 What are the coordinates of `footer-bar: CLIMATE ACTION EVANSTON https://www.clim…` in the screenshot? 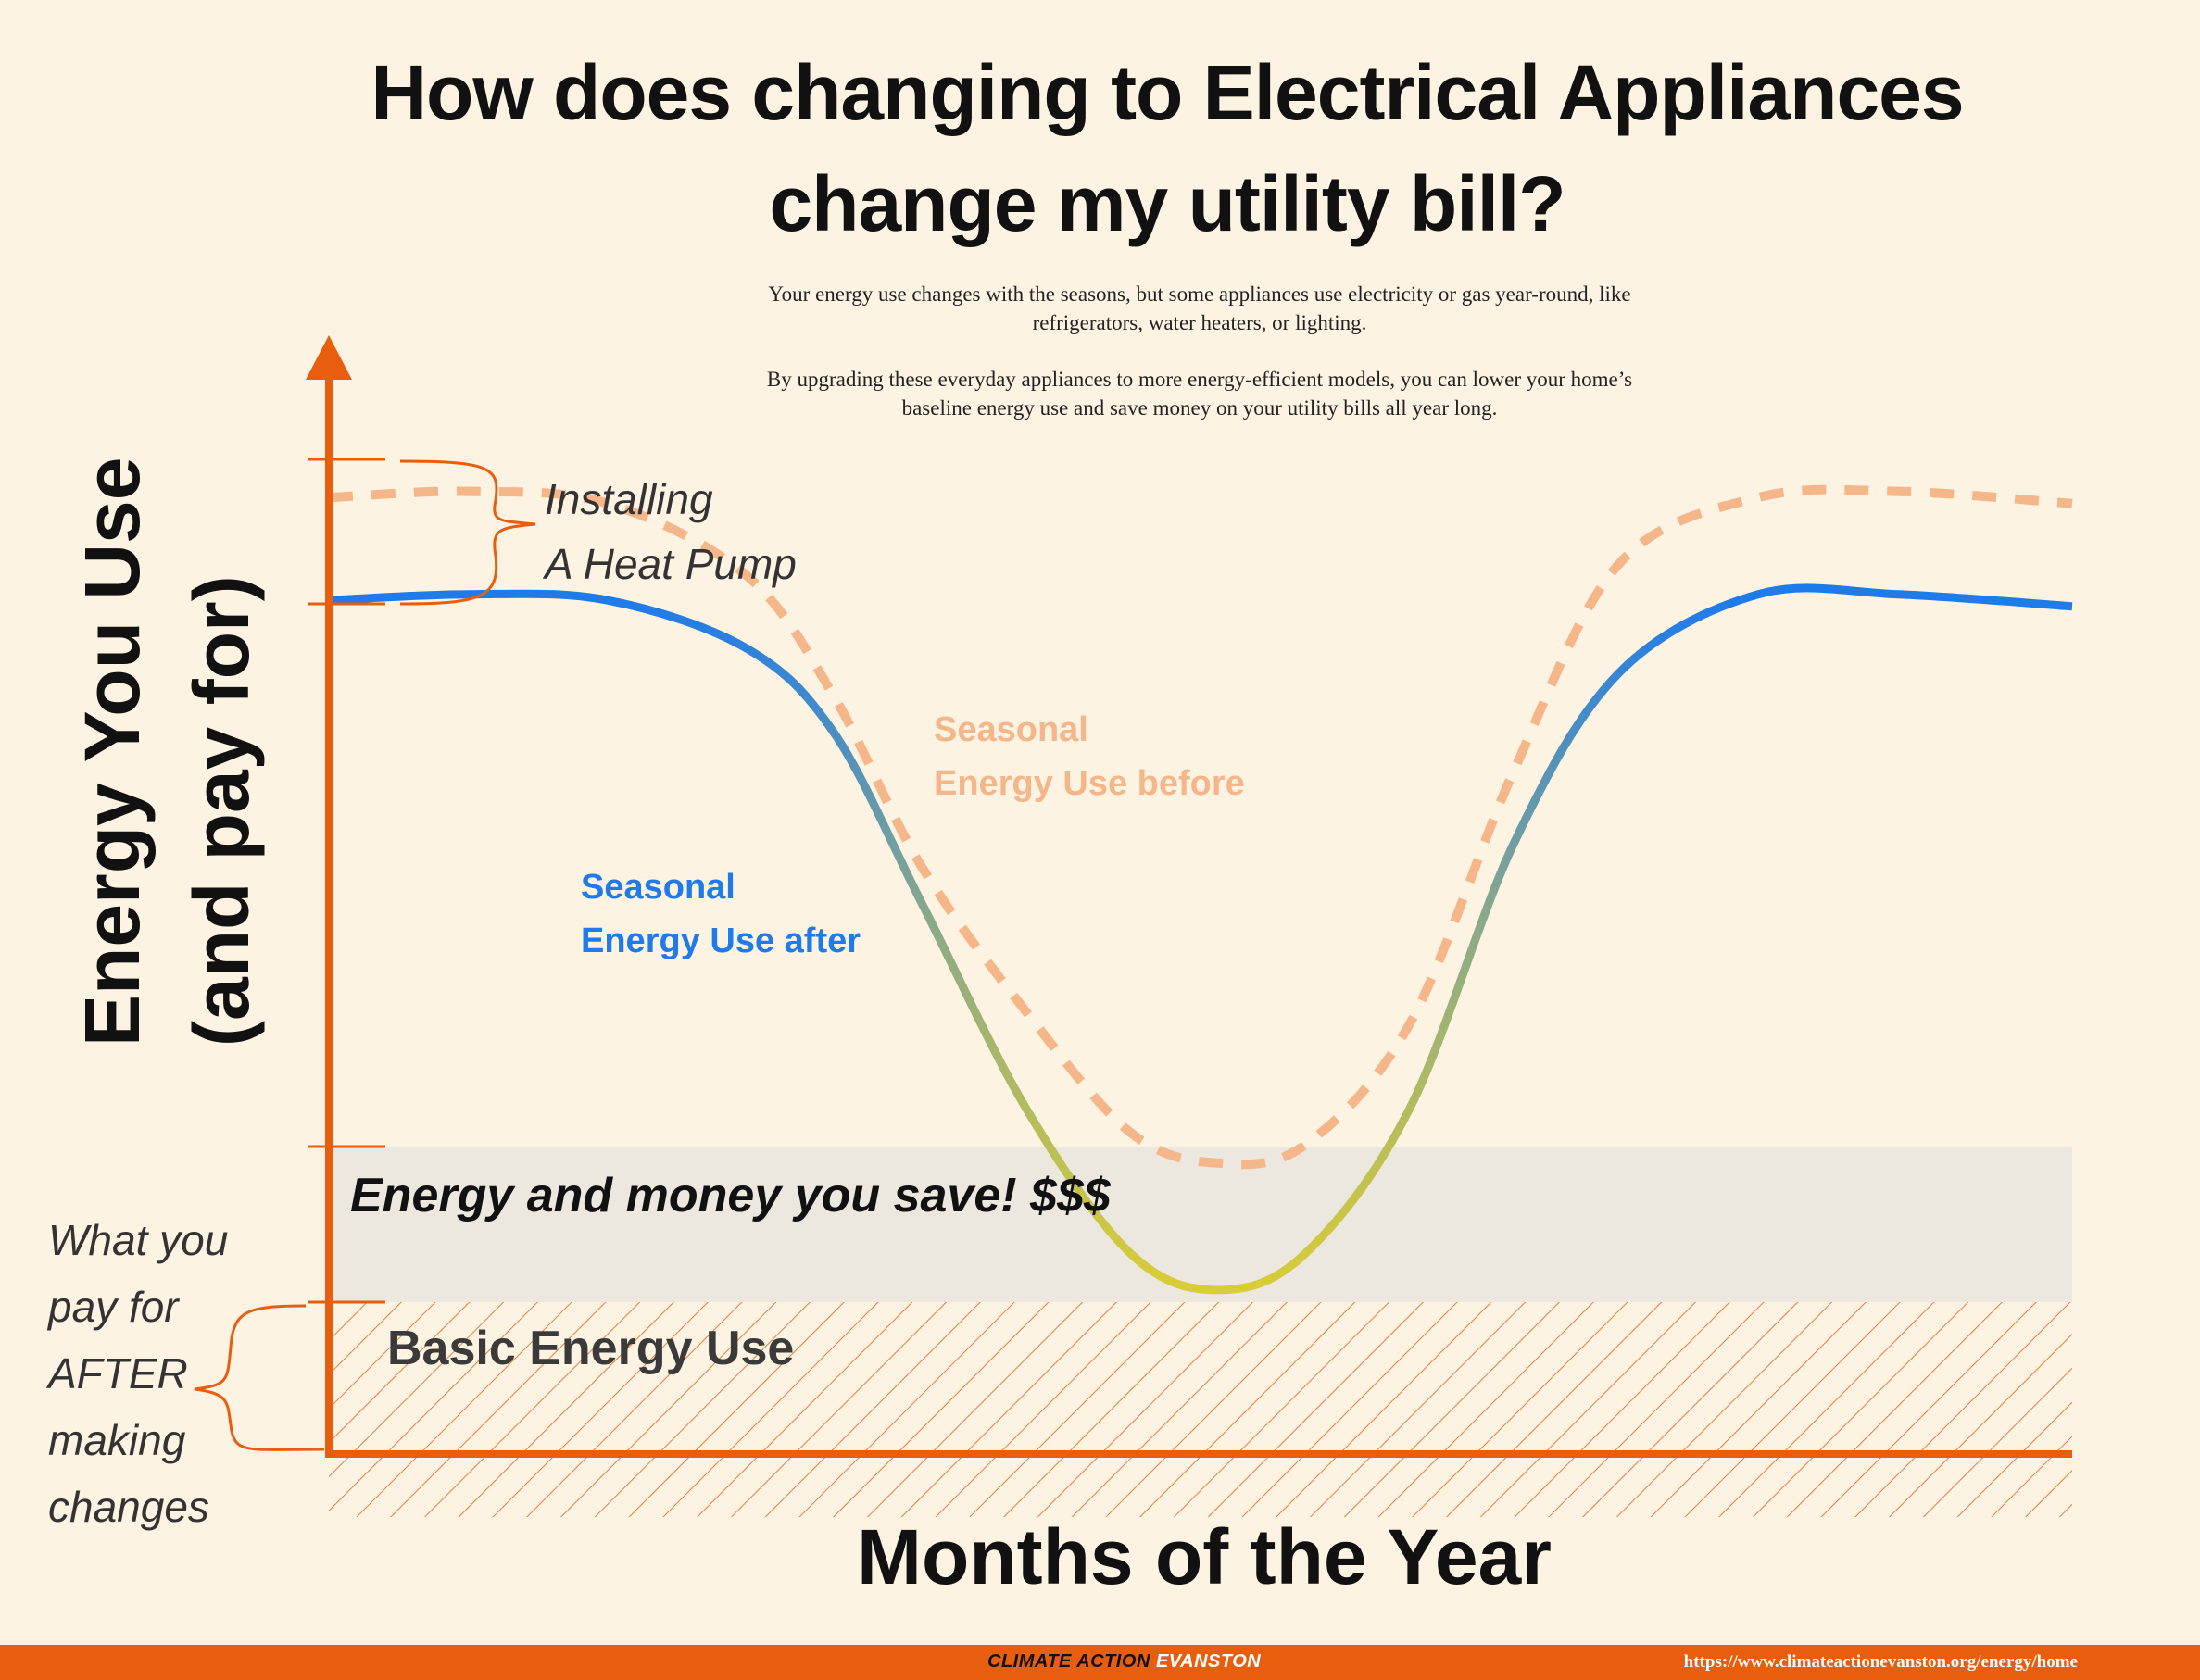 It's located at (1100, 1662).